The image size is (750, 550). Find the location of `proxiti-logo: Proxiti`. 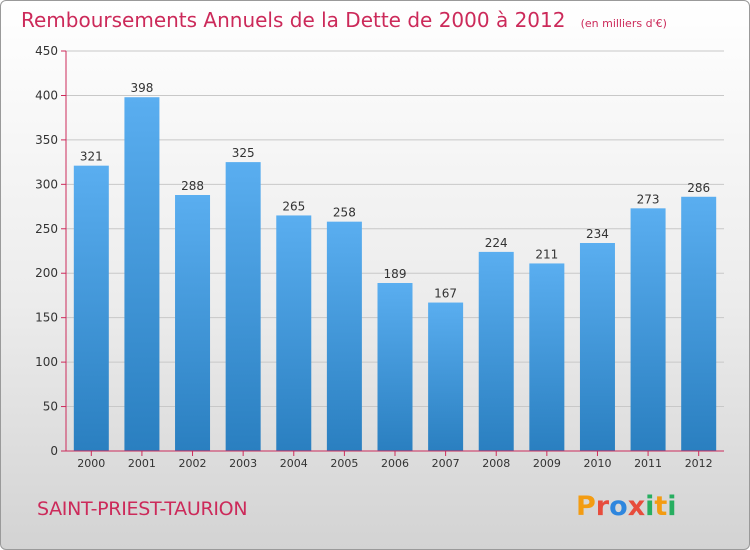

proxiti-logo: Proxiti is located at coordinates (626, 506).